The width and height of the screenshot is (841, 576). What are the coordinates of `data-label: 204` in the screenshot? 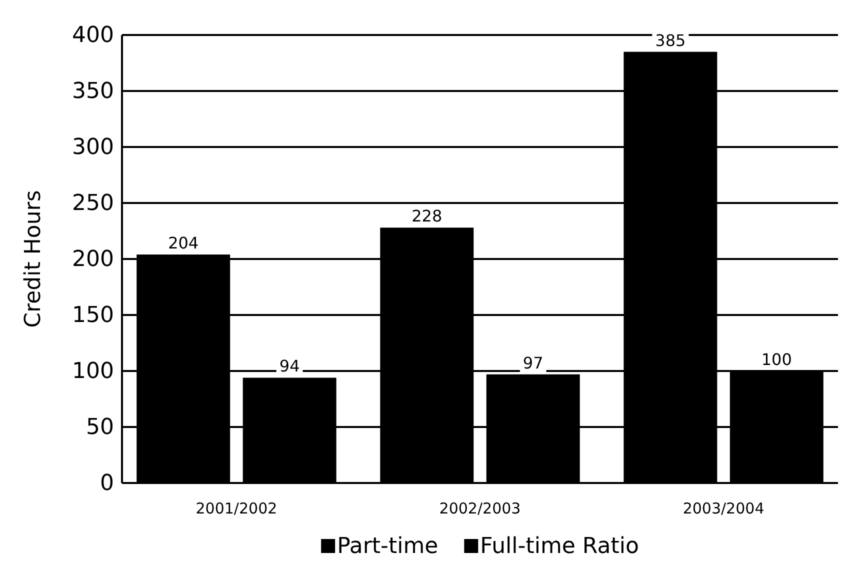 It's located at (183, 243).